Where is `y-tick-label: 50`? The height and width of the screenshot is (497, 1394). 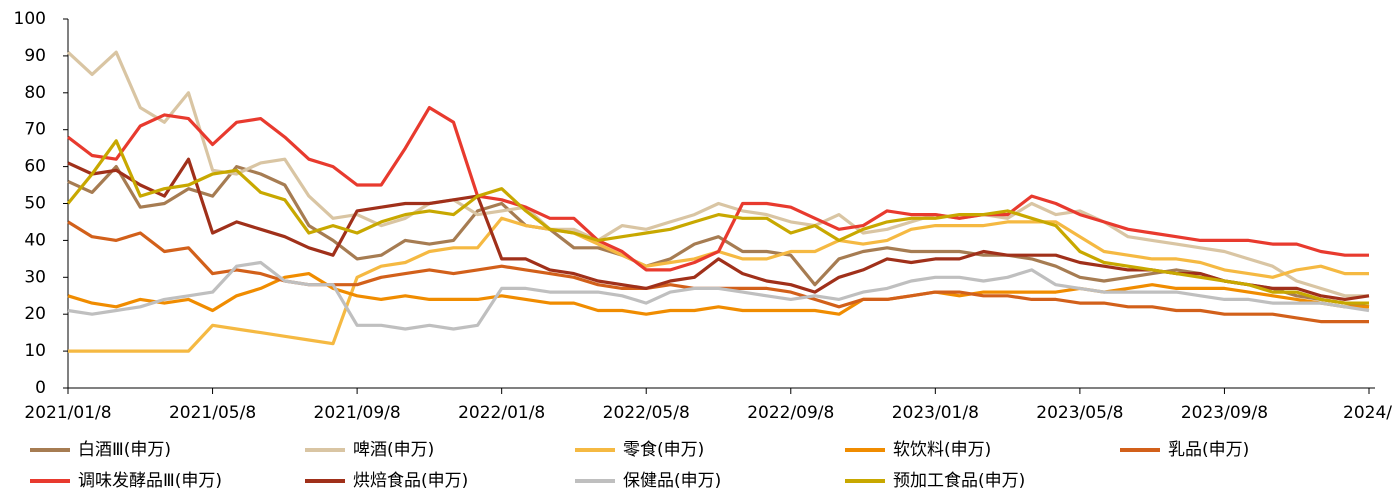
y-tick-label: 50 is located at coordinates (35, 204).